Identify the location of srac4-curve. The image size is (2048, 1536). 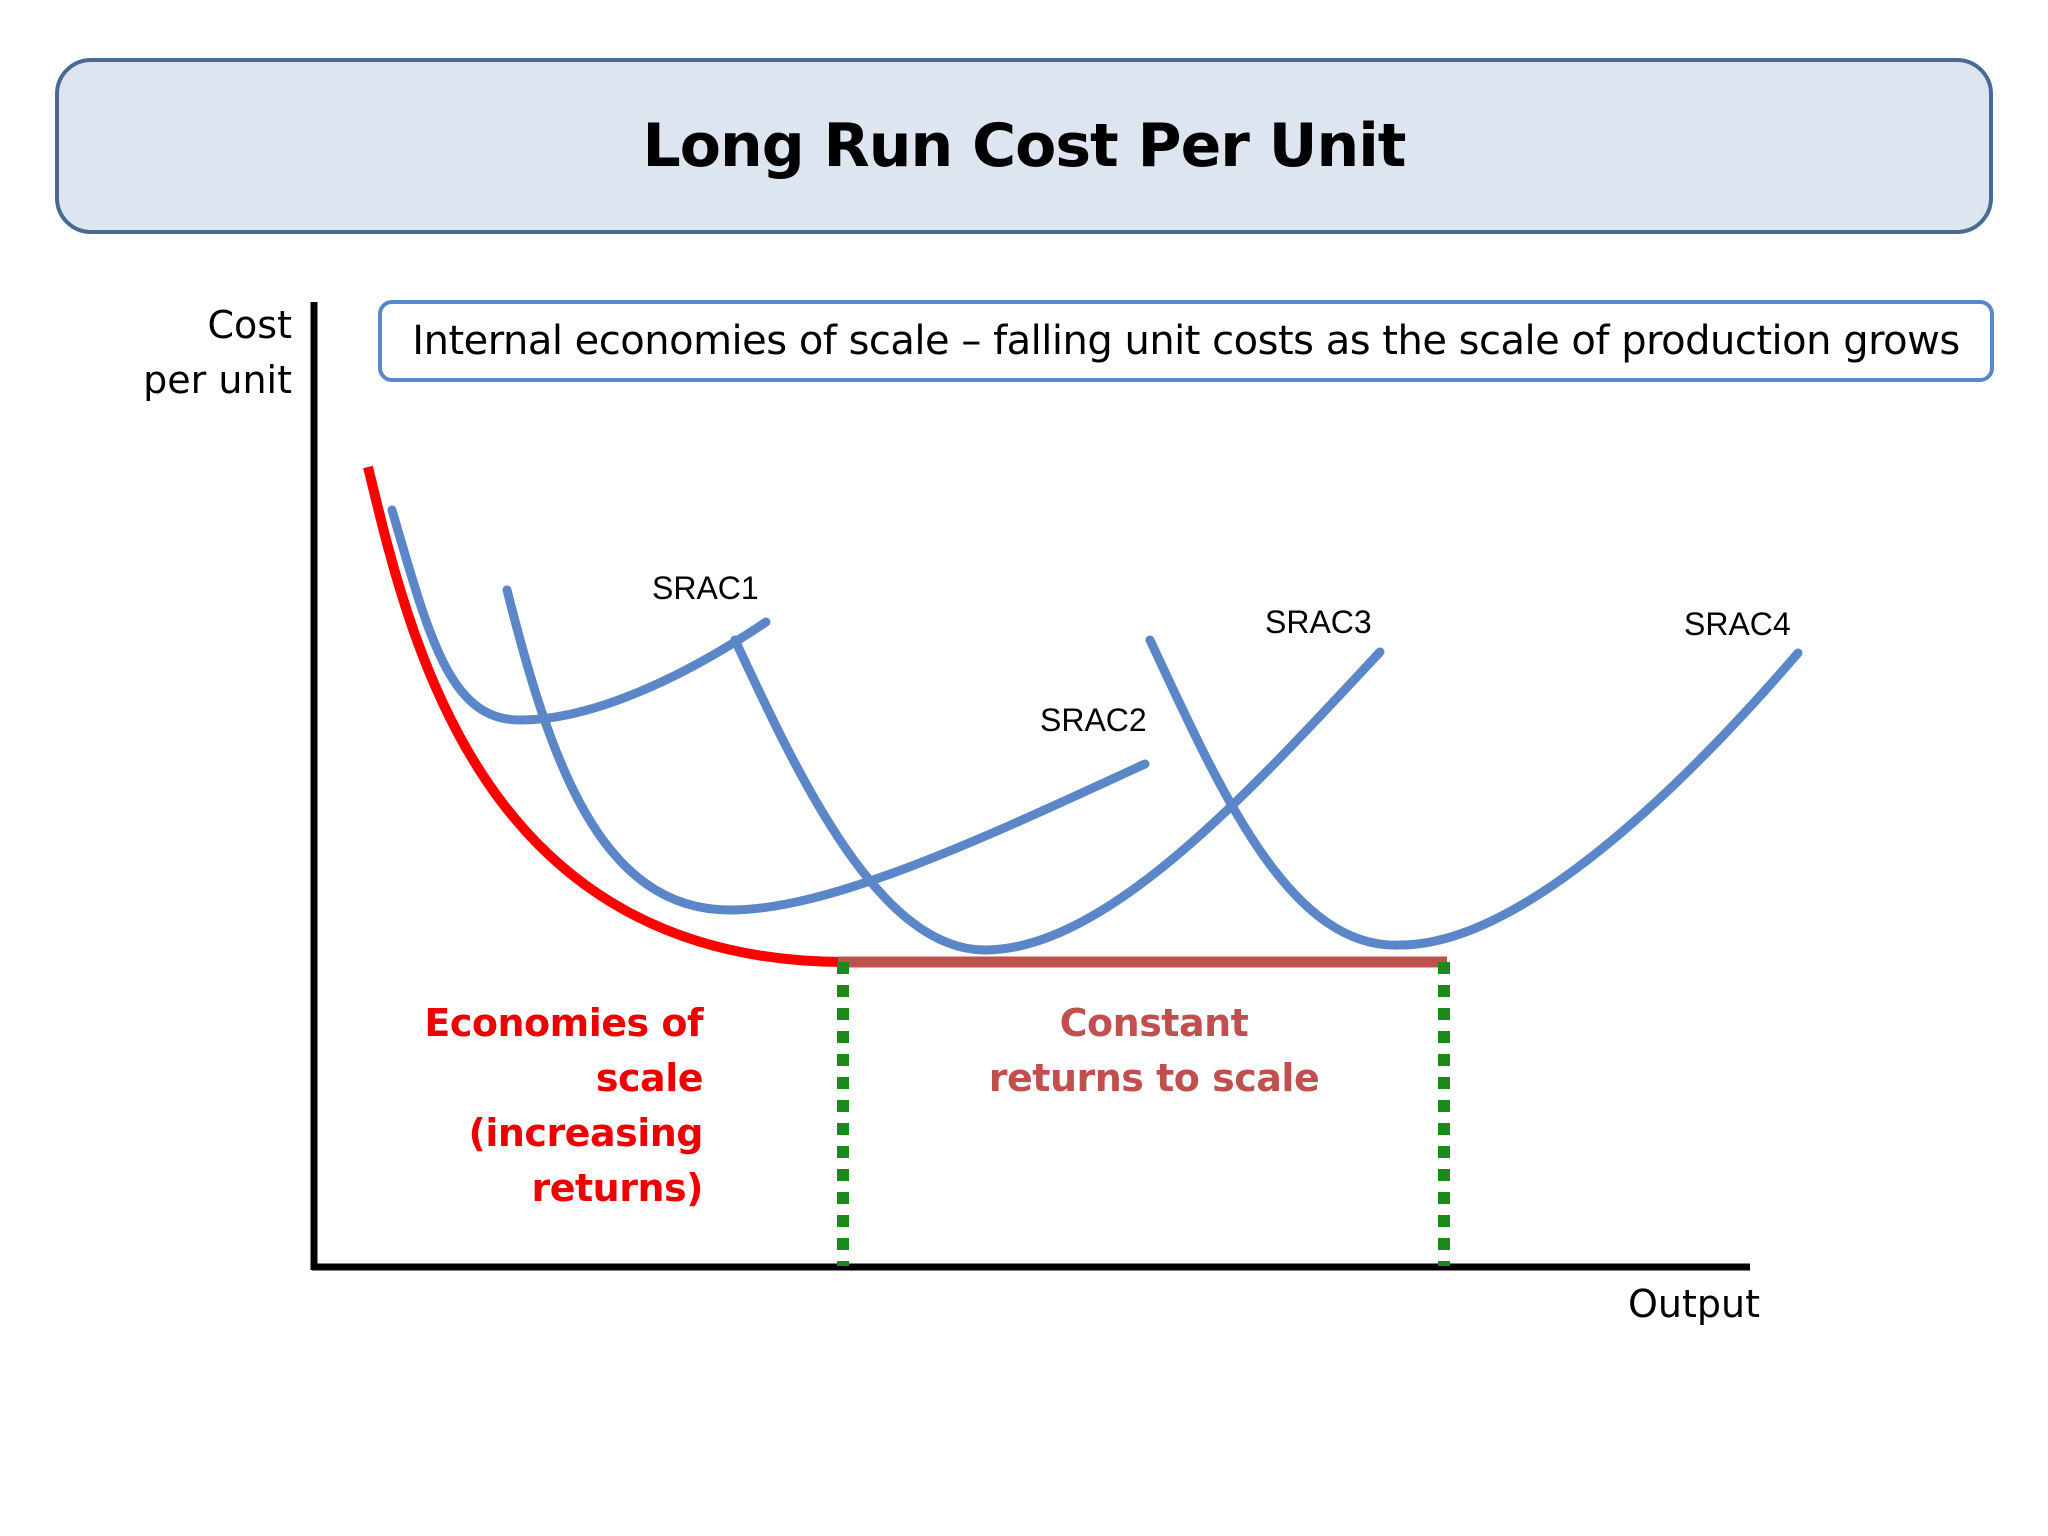
(1474, 792).